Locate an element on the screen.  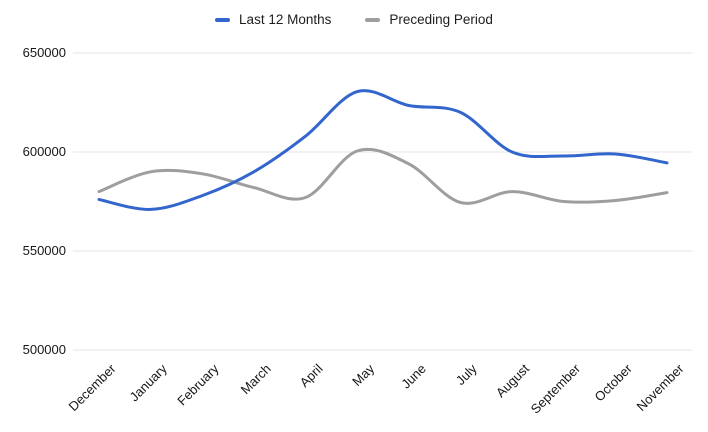
y-axis-tick-label: 650000 is located at coordinates (44, 52).